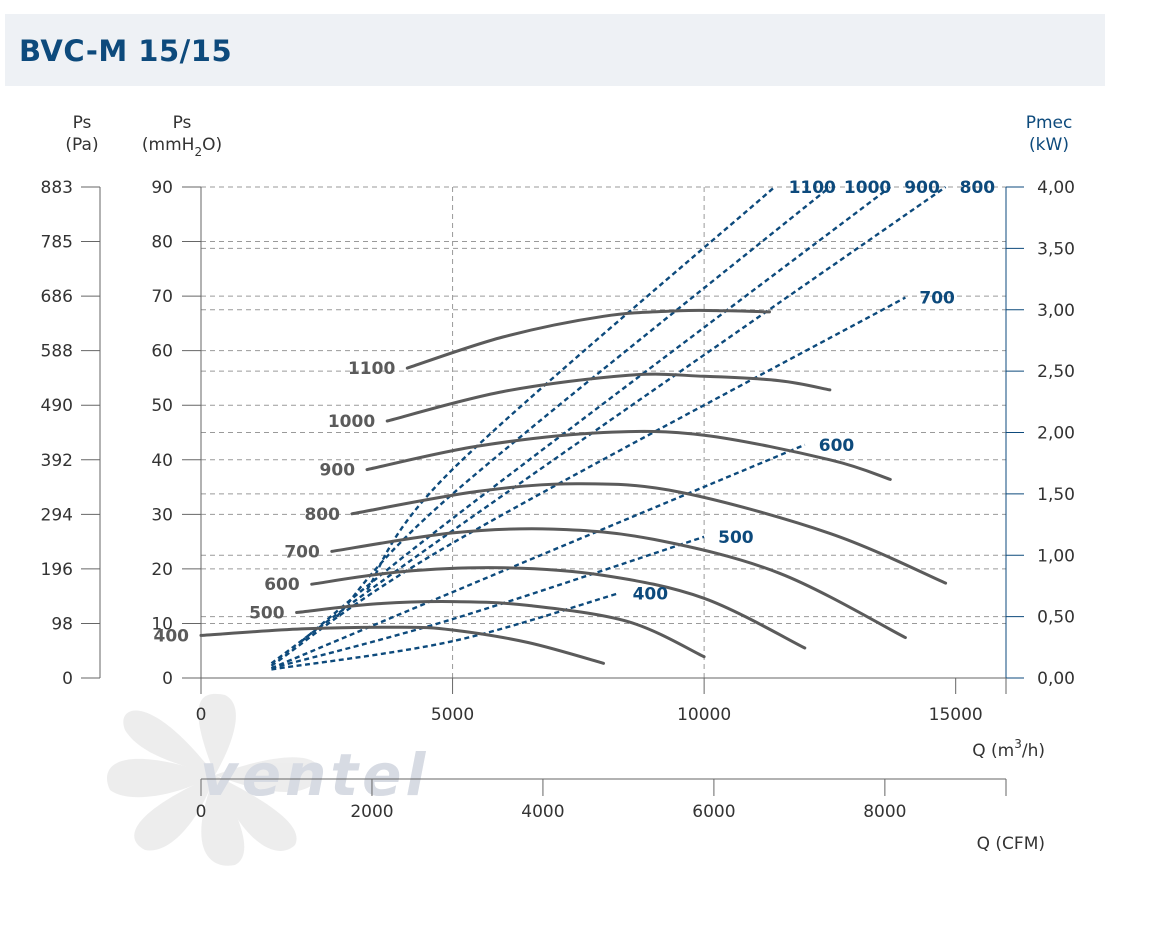  What do you see at coordinates (1056, 311) in the screenshot?
I see `right-kw-tick-label: 3,00` at bounding box center [1056, 311].